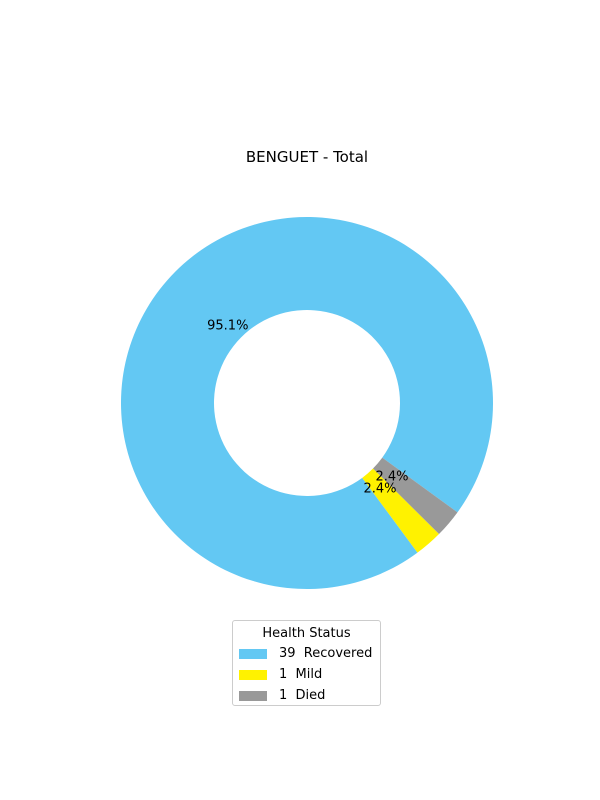 This screenshot has height=800, width=600. I want to click on chart-title: BENGUET - Total, so click(307, 157).